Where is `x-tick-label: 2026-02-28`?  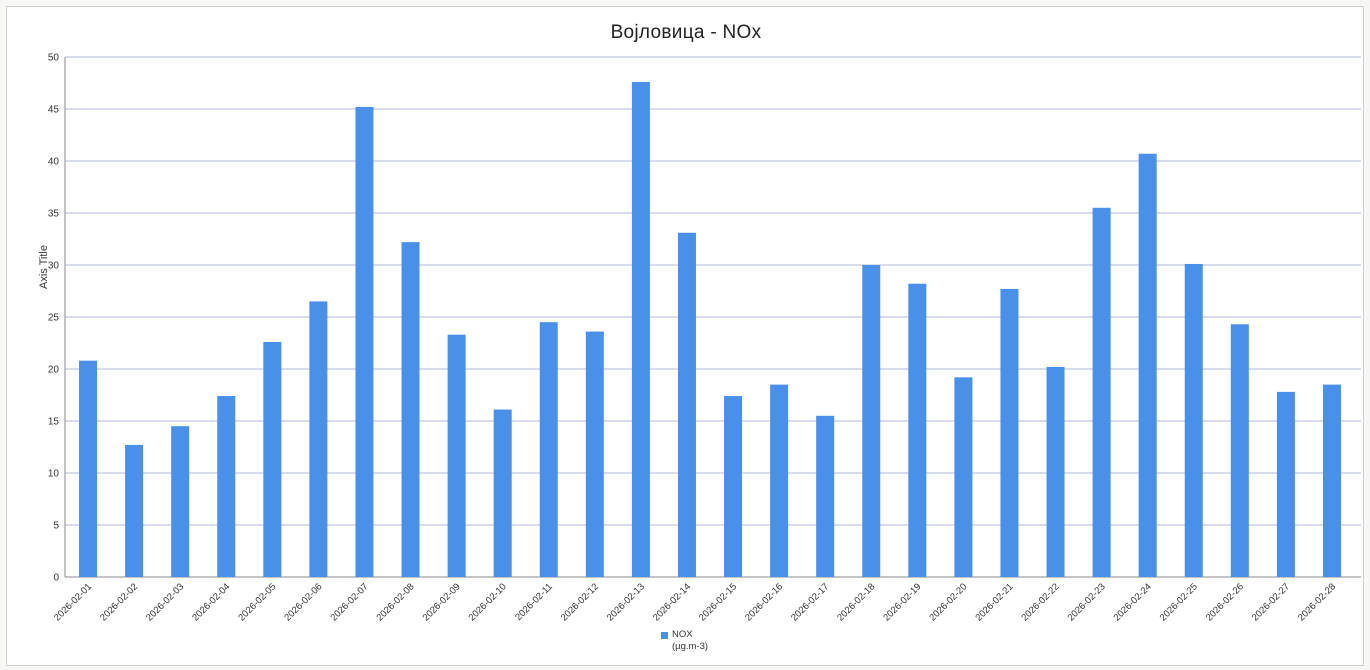
x-tick-label: 2026-02-28 is located at coordinates (1317, 602).